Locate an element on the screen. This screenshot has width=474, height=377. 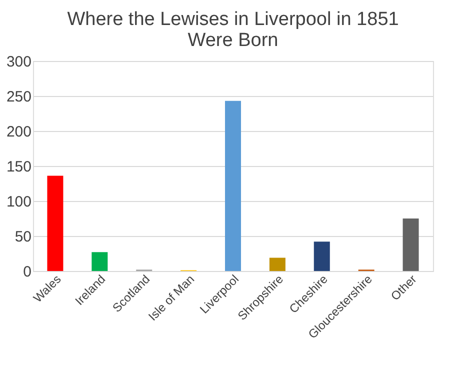
y-tick-label: 250 is located at coordinates (19, 97).